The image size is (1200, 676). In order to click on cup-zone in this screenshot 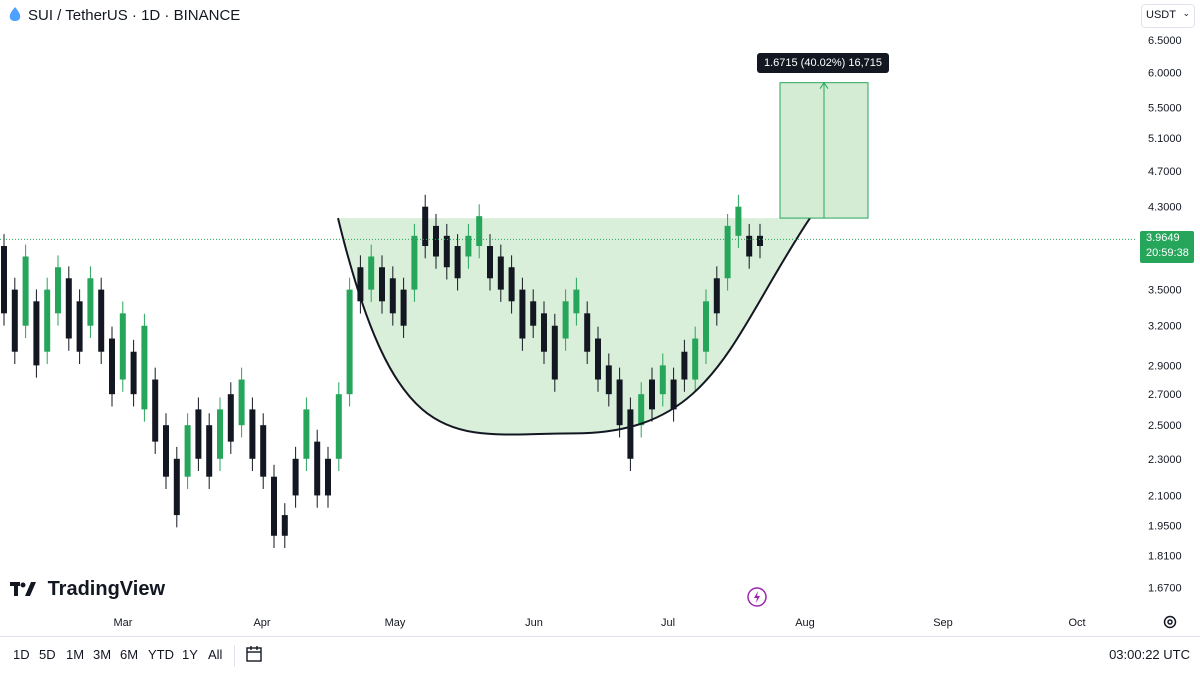, I will do `click(574, 326)`.